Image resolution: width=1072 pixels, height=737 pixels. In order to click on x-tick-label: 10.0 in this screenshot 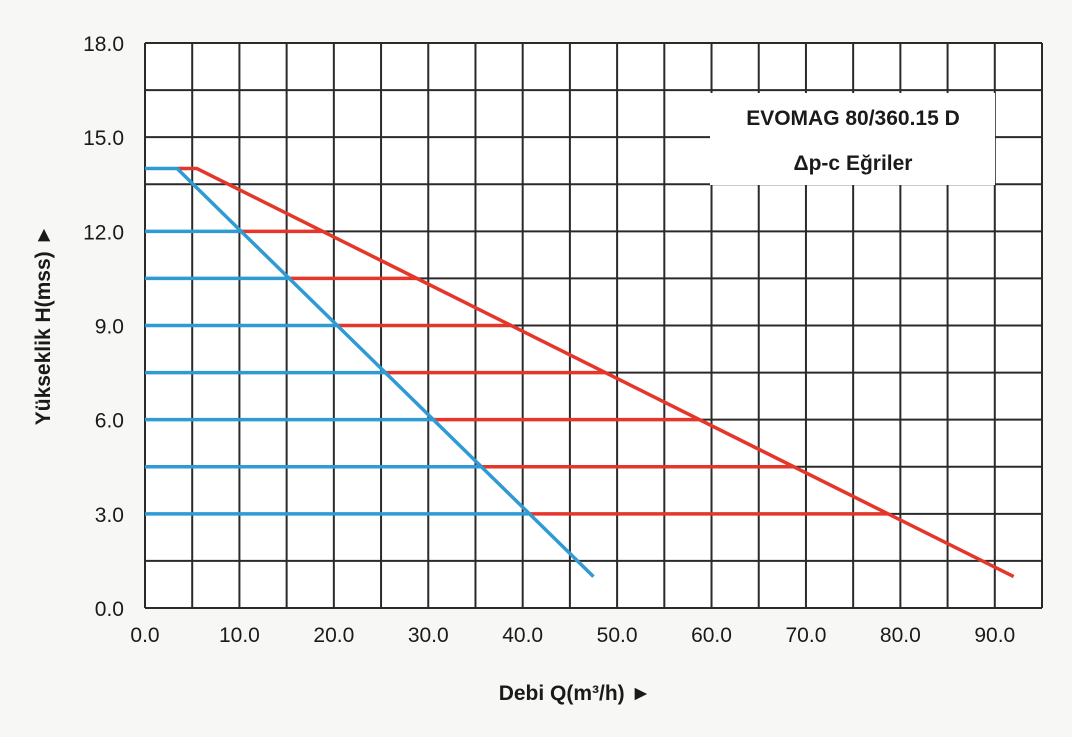, I will do `click(239, 635)`.